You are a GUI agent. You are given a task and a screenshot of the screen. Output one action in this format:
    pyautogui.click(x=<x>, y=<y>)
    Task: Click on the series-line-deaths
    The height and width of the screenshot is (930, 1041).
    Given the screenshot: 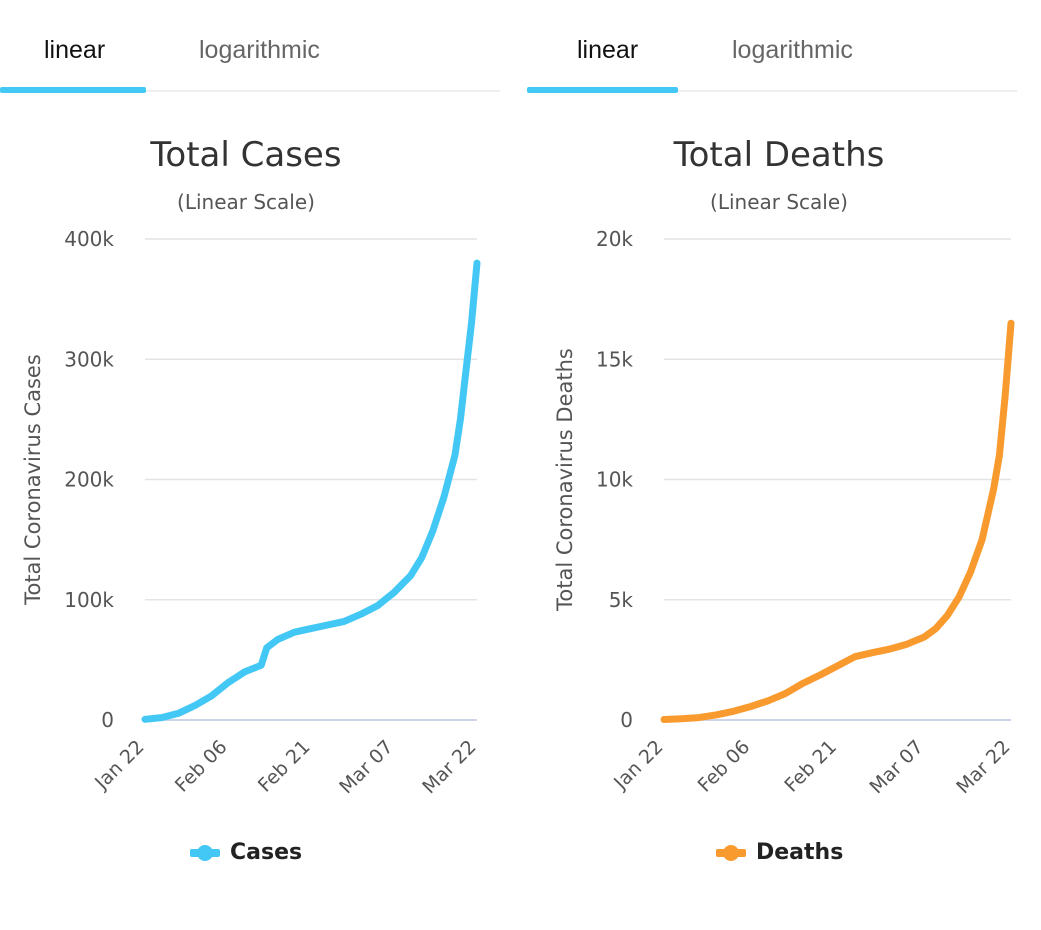 What is the action you would take?
    pyautogui.click(x=837, y=521)
    